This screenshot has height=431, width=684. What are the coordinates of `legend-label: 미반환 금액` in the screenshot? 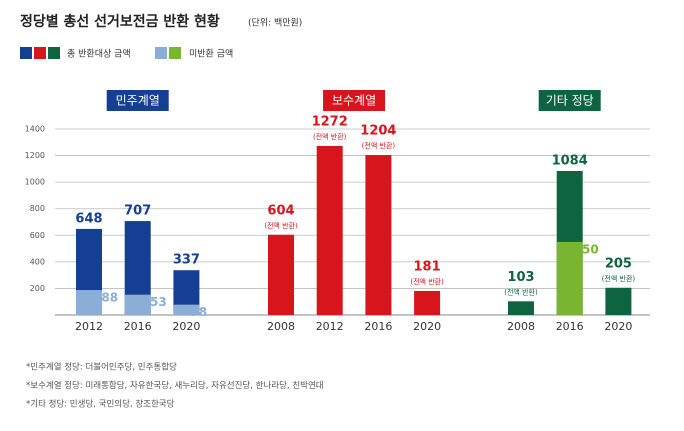 It's located at (211, 54).